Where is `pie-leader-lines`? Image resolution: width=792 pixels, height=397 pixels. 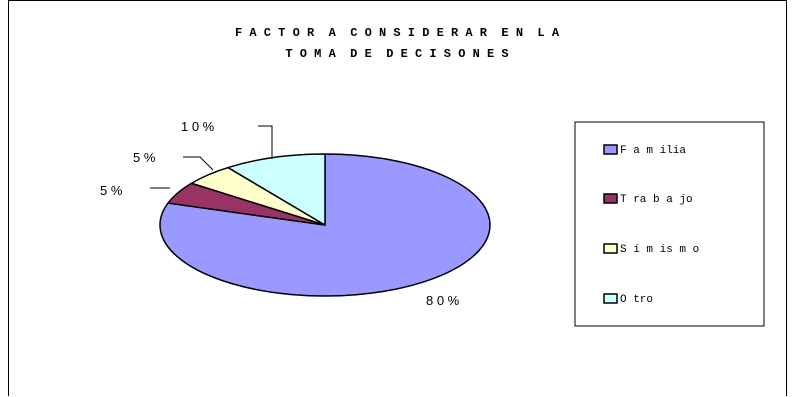
pie-leader-lines is located at coordinates (211, 157).